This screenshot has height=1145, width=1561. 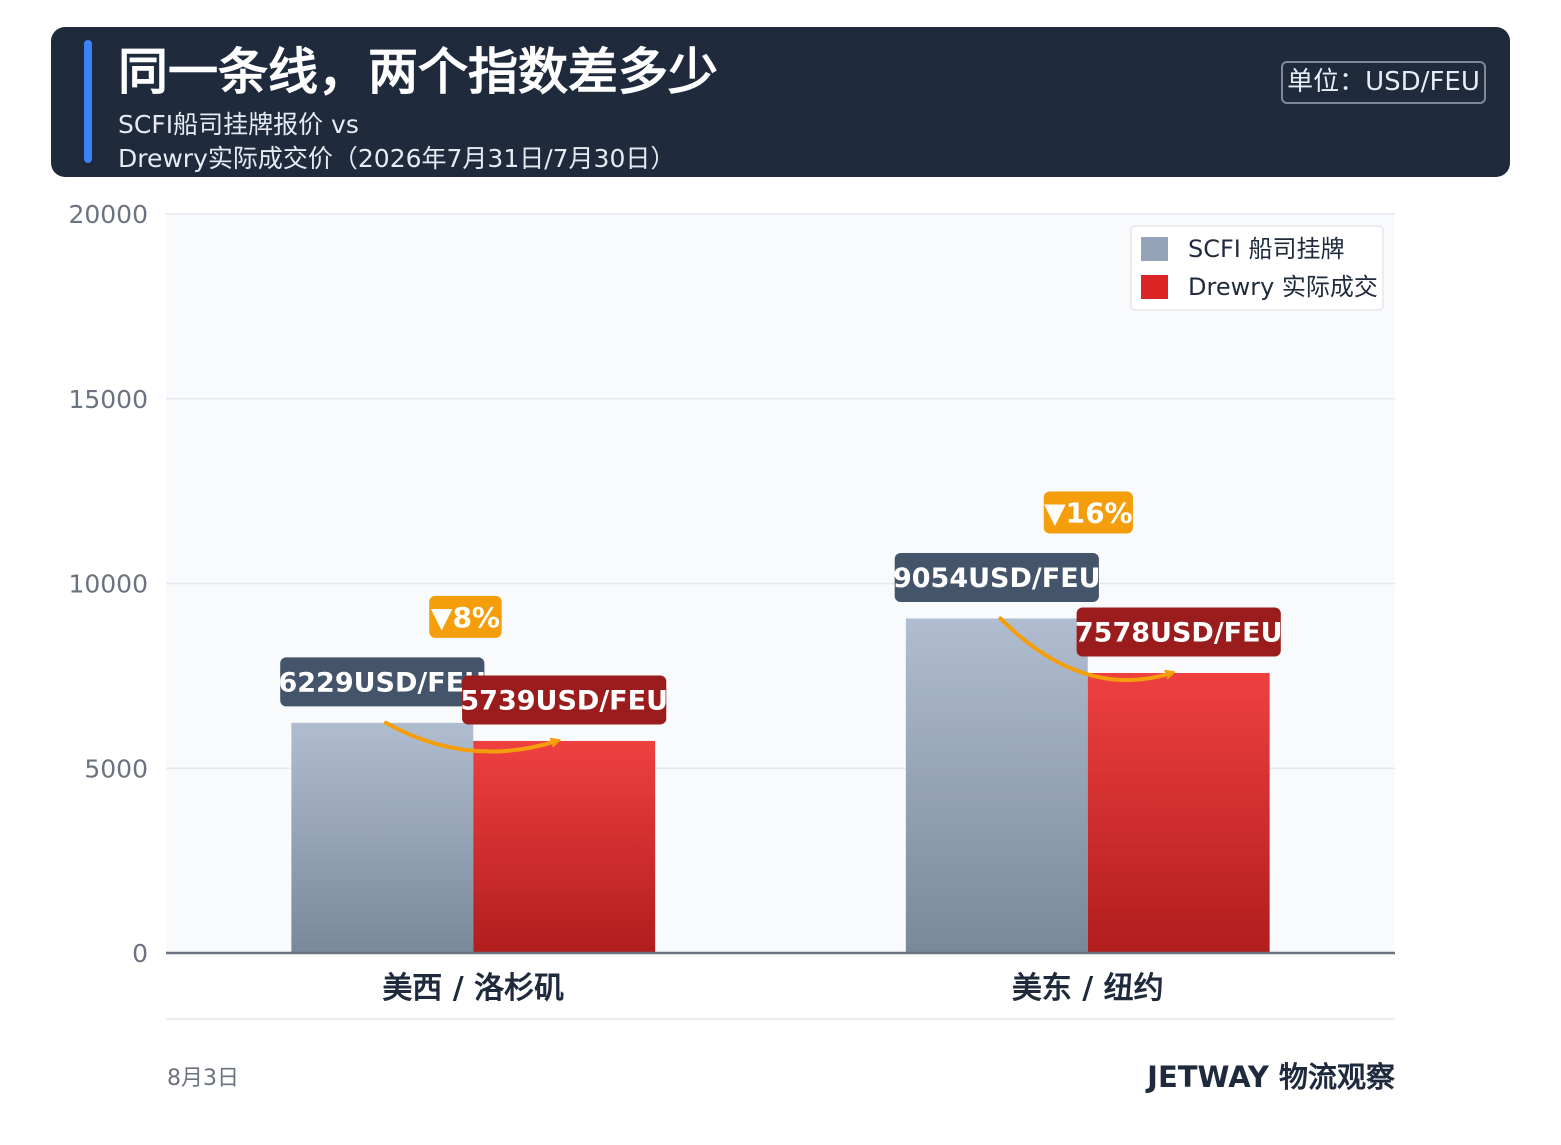 I want to click on value-label-scfi-1-text: 9054USD/FEU, so click(x=997, y=578).